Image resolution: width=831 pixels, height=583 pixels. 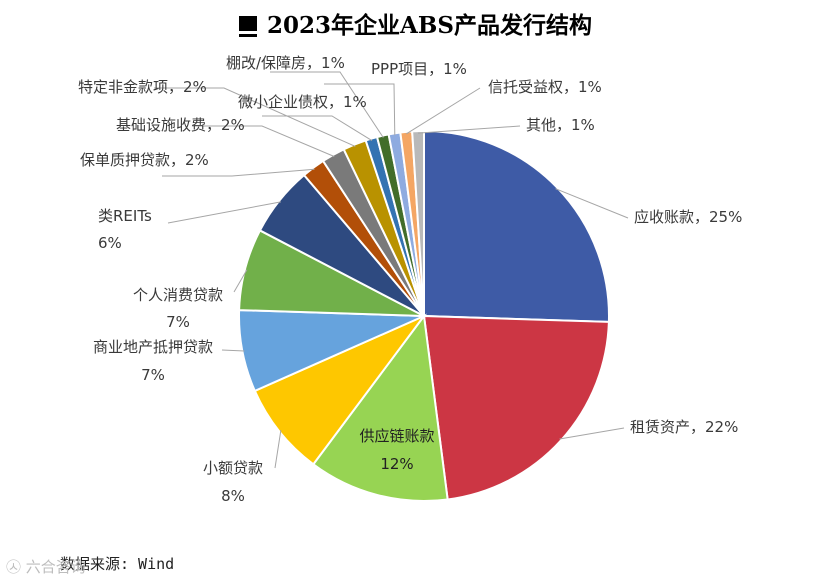 I want to click on data-label-6-line-0: 类REITs, so click(x=125, y=216).